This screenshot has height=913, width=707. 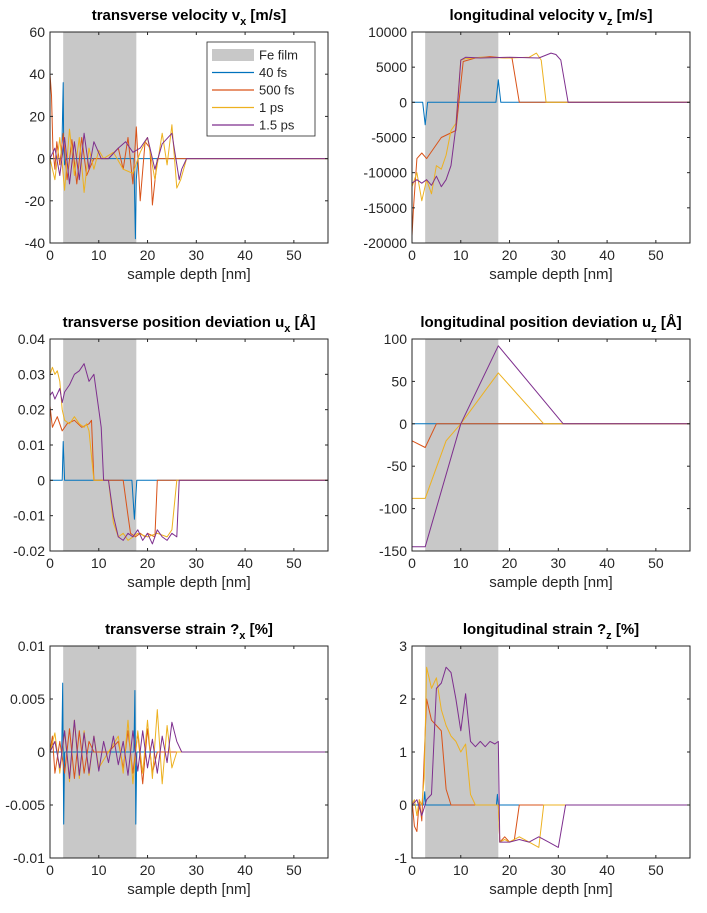 What do you see at coordinates (626, 629) in the screenshot?
I see `title-unit: [%]` at bounding box center [626, 629].